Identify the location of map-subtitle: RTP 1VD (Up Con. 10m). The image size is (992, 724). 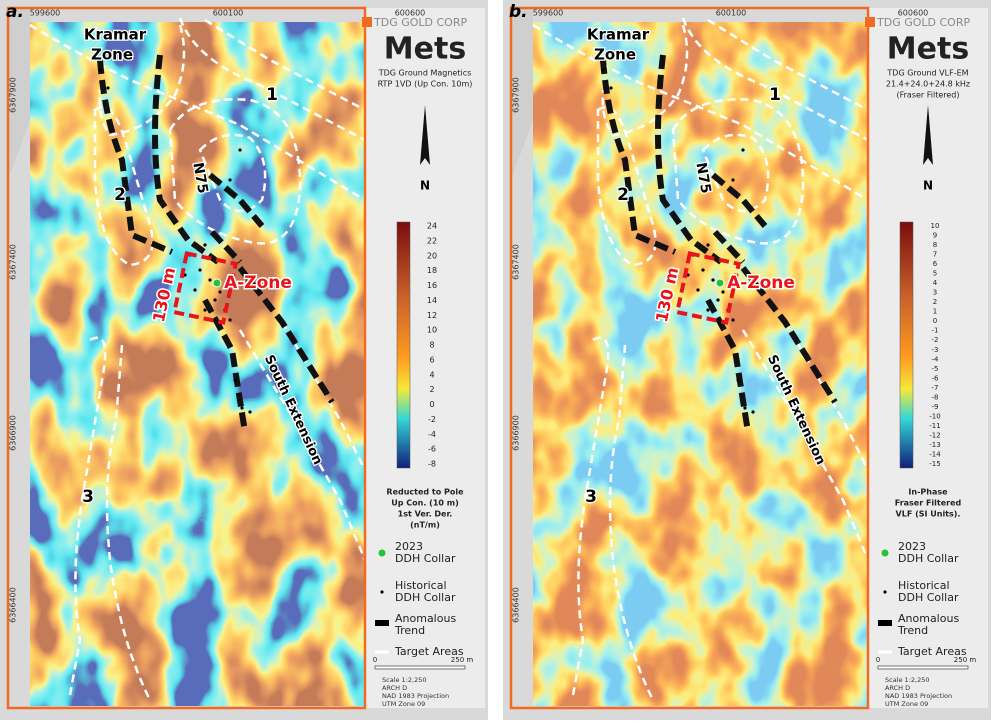
(425, 84).